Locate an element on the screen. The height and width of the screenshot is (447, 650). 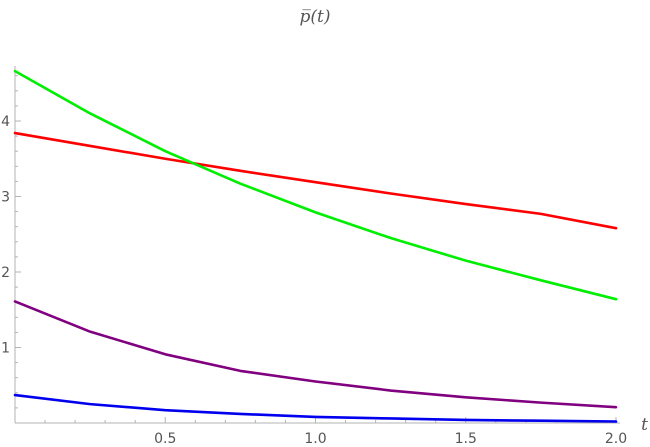
x-tick-label: 1.5 is located at coordinates (466, 439).